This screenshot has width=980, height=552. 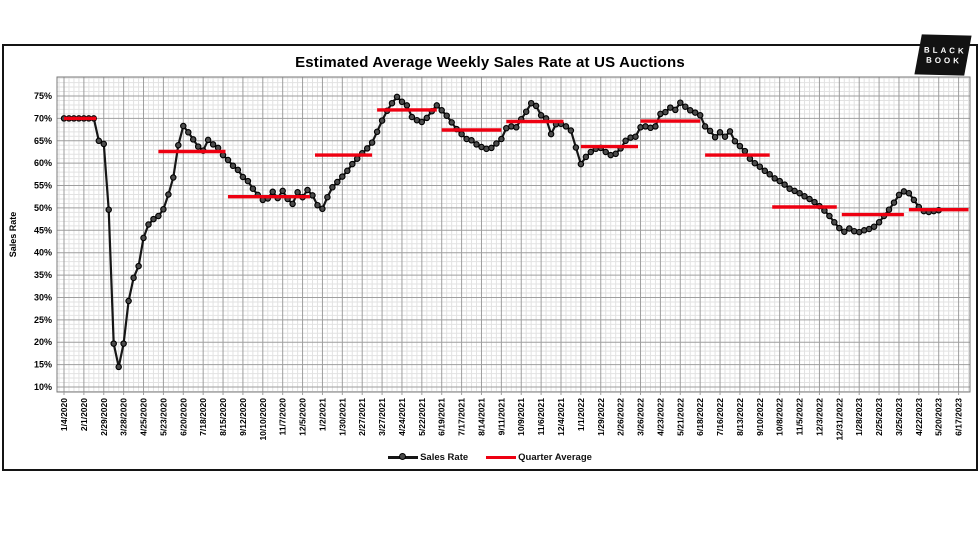 What do you see at coordinates (919, 417) in the screenshot?
I see `svg-text: 4/22/2023` at bounding box center [919, 417].